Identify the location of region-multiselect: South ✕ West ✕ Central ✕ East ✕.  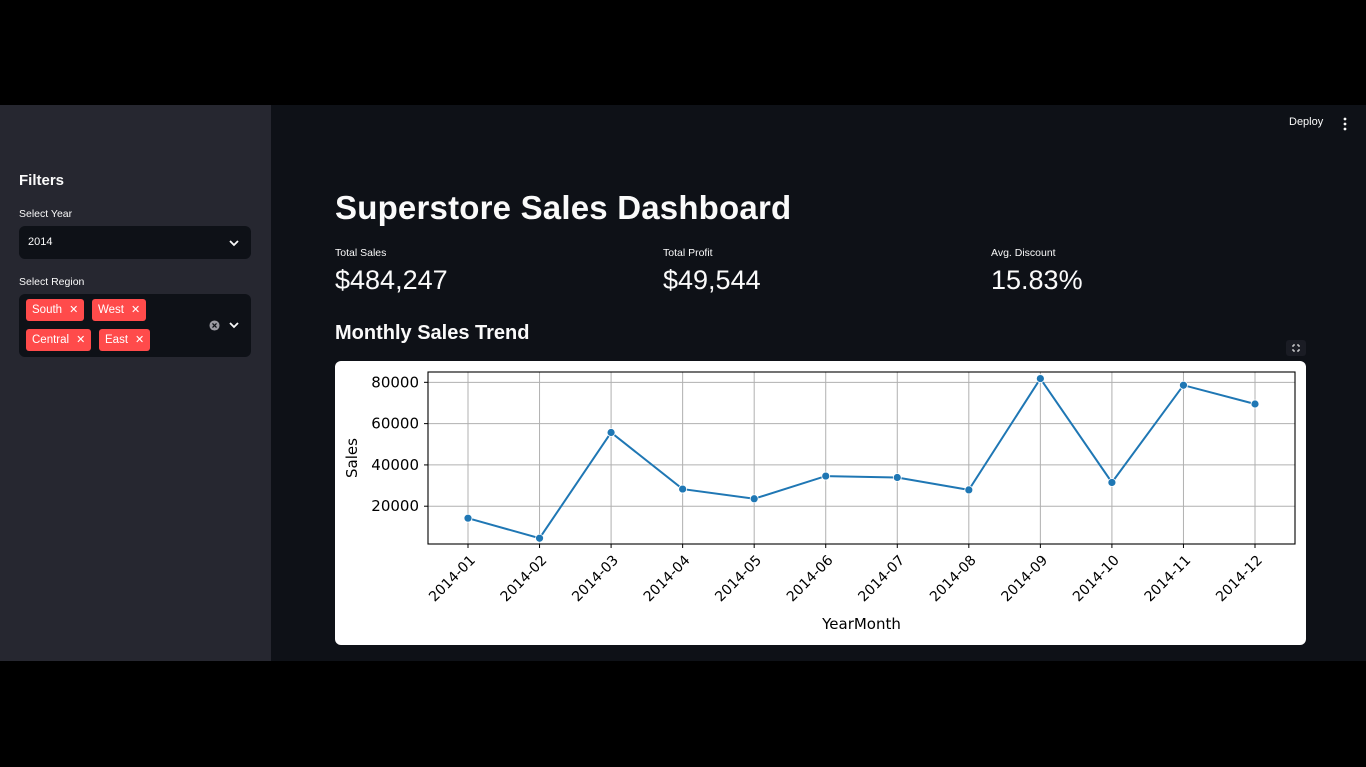
(135, 325).